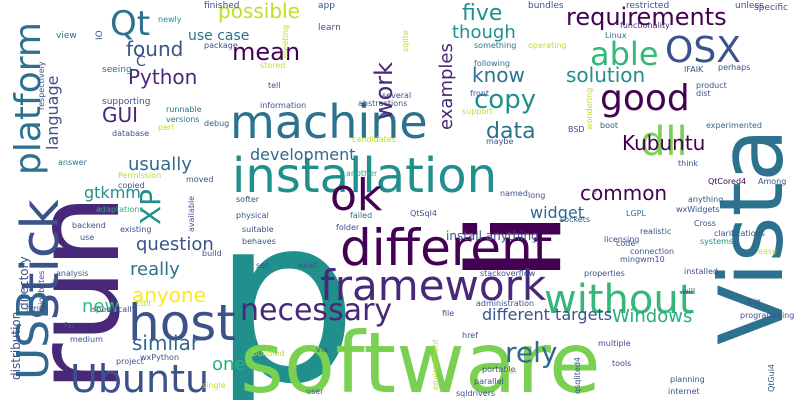 The height and width of the screenshot is (400, 800). Describe the element at coordinates (262, 265) in the screenshot. I see `word-set: set` at that location.